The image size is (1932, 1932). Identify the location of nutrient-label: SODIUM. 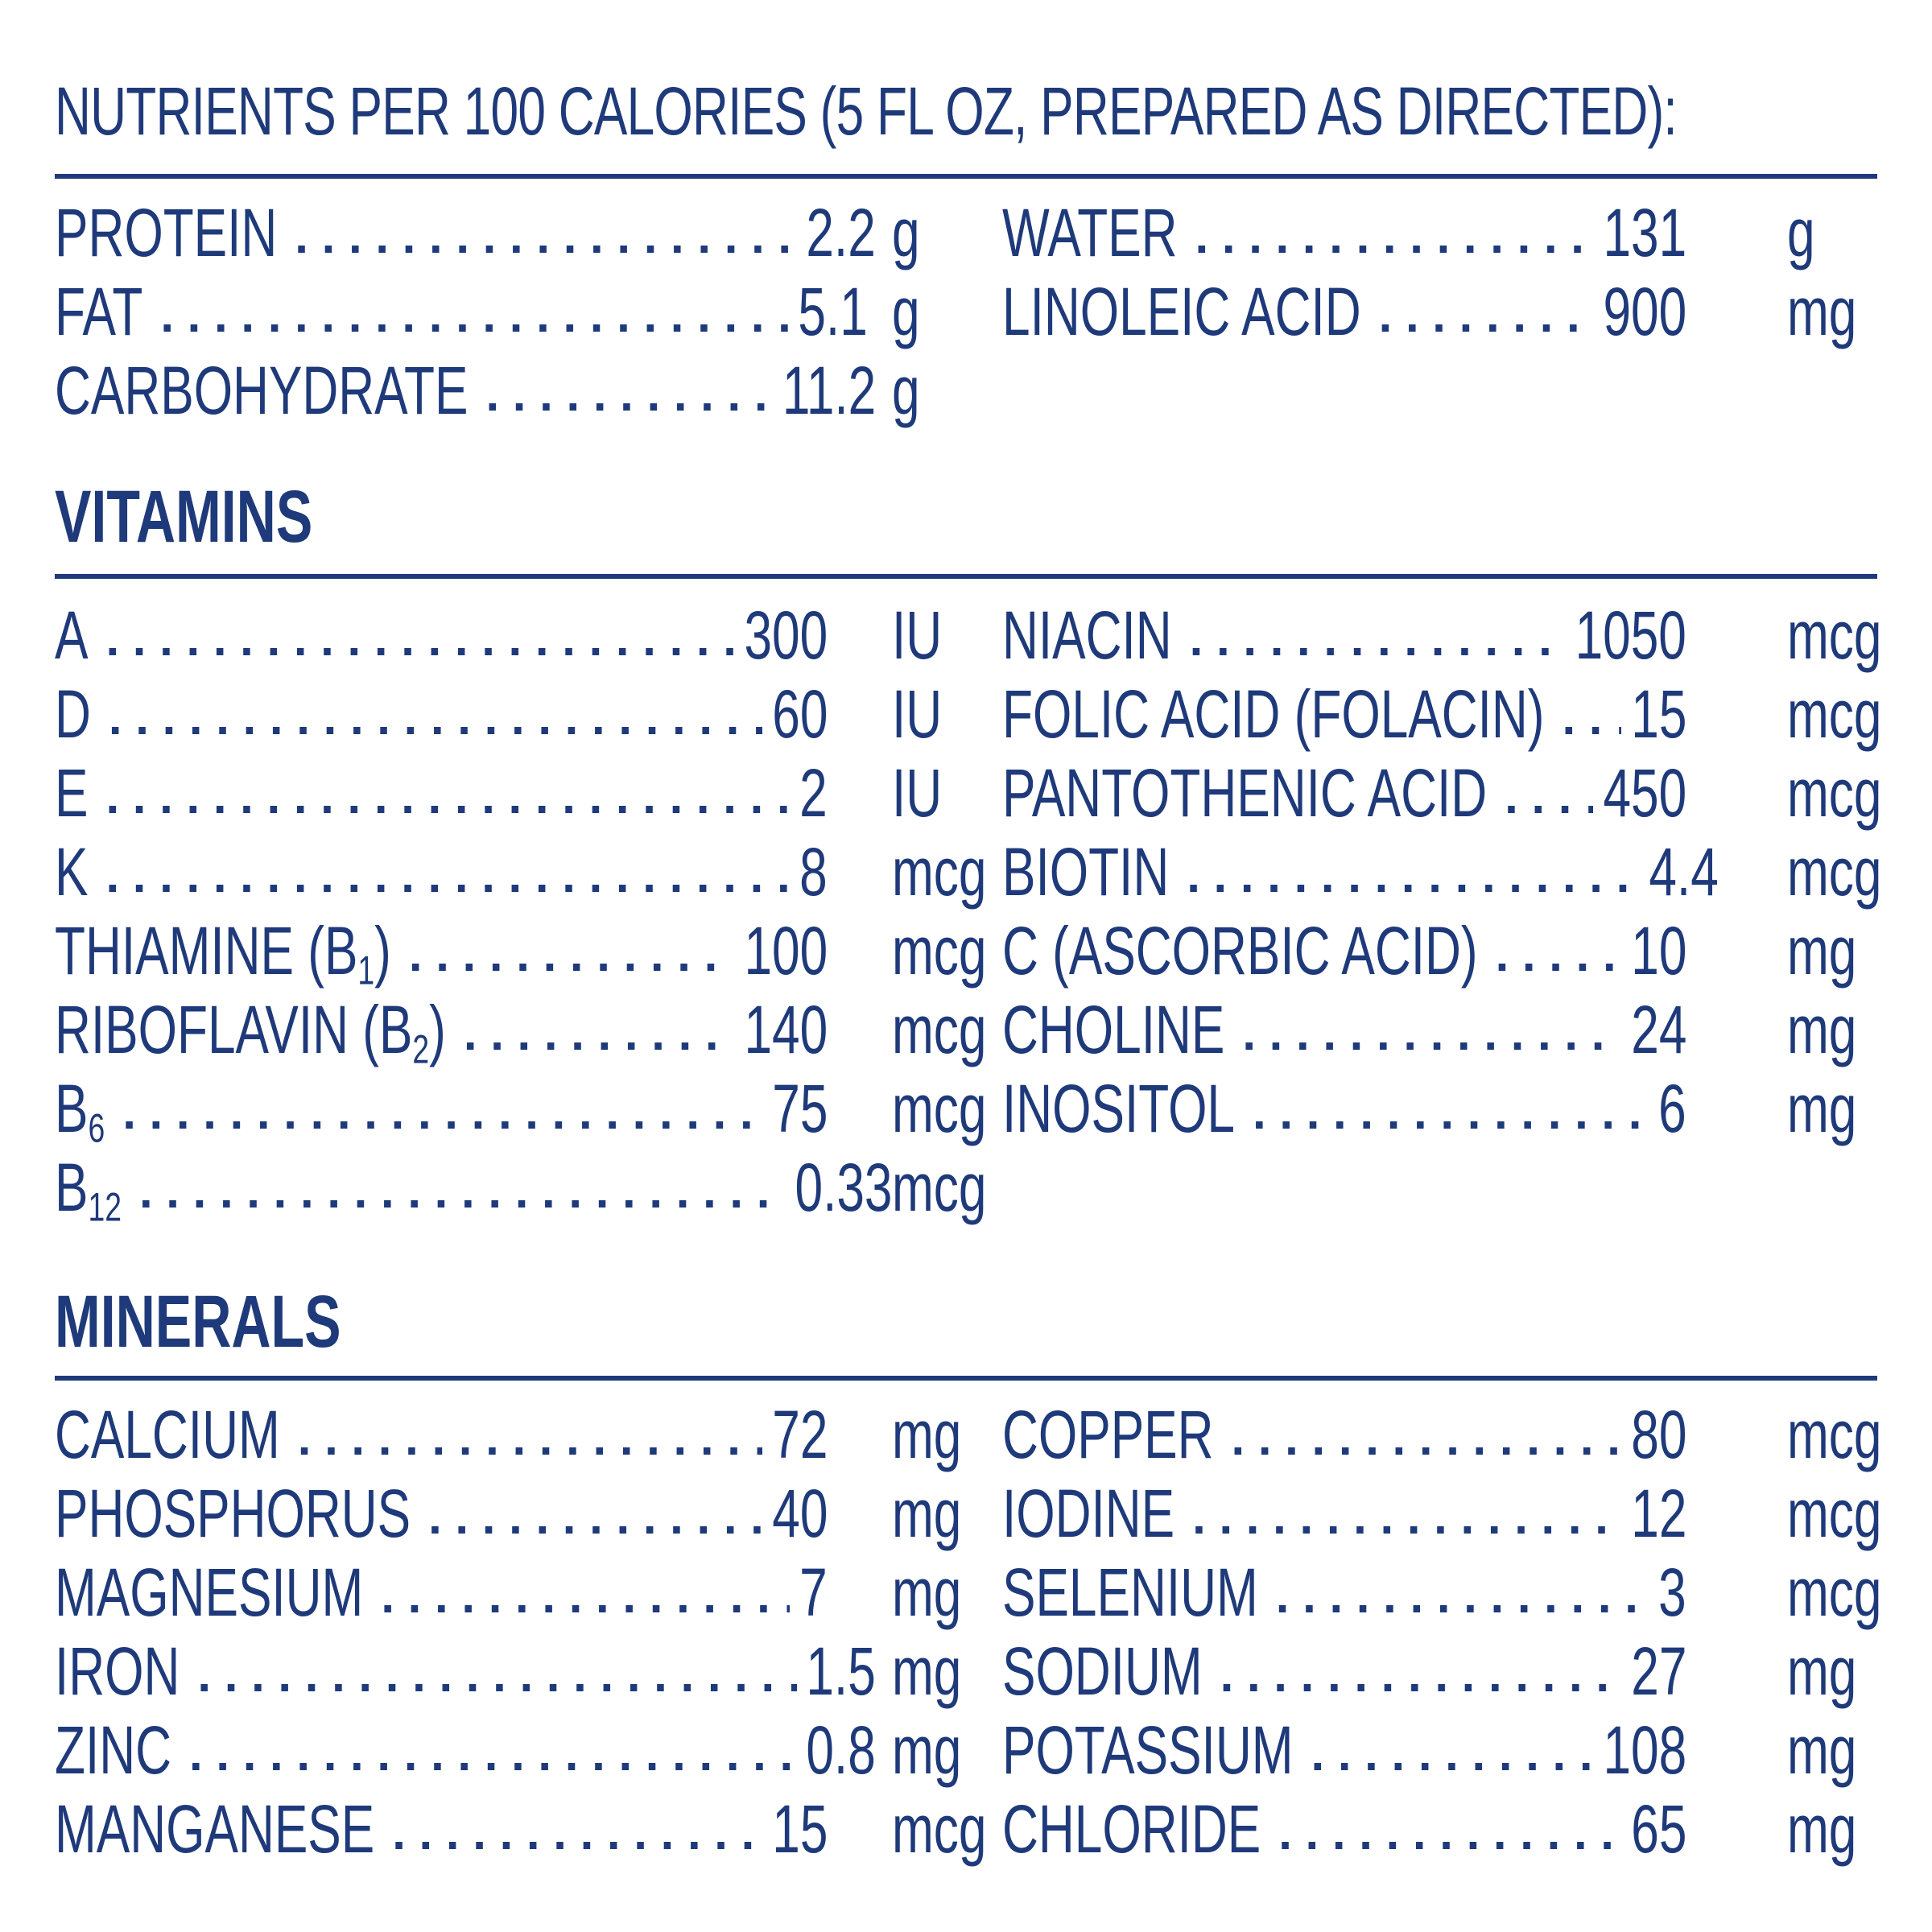
(1102, 1671).